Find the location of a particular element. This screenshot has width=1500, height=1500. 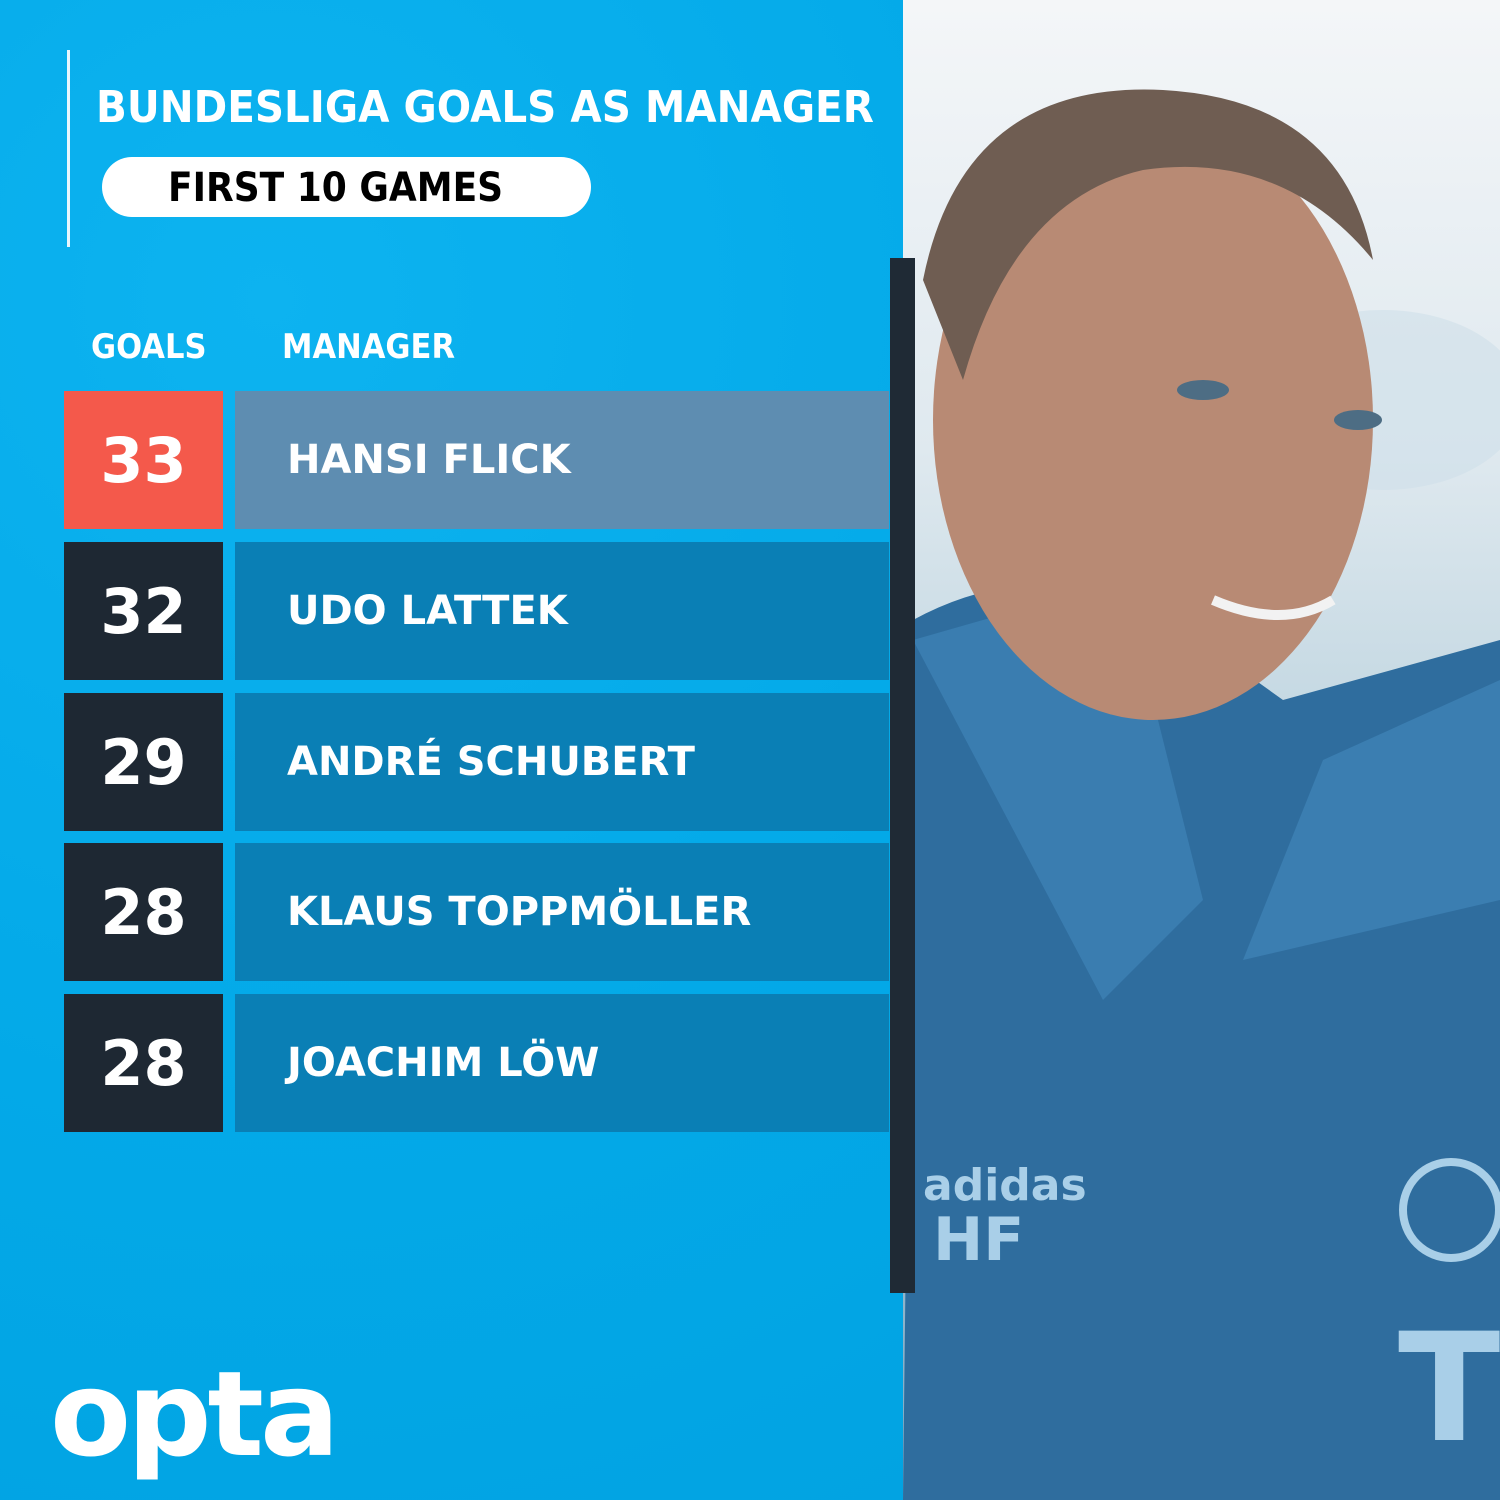

eye-left is located at coordinates (1203, 390).